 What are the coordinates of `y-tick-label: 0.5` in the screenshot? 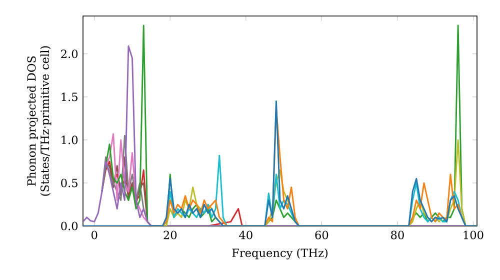 It's located at (69, 183).